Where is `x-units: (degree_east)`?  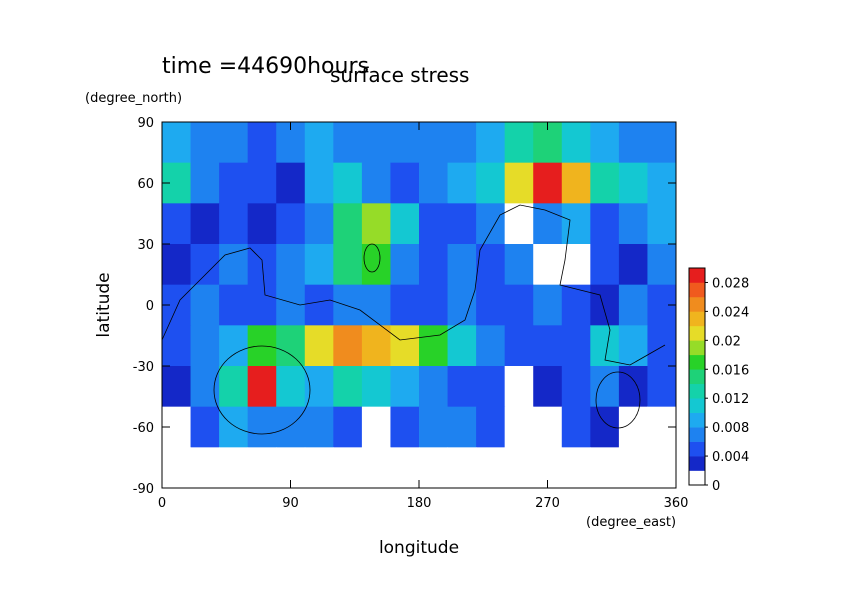 x-units: (degree_east) is located at coordinates (631, 522).